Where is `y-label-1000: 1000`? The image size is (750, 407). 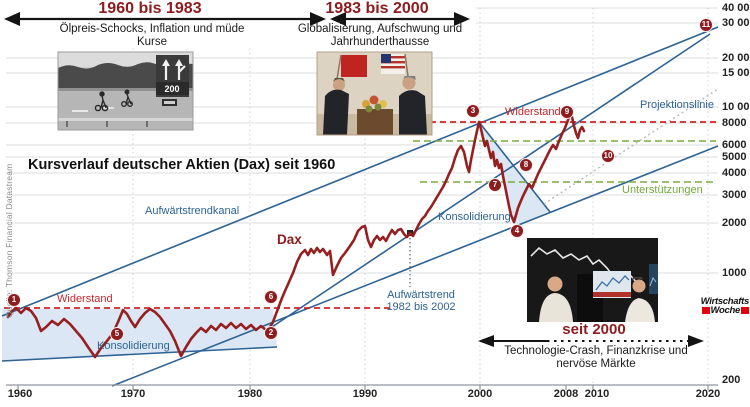 y-label-1000: 1000 is located at coordinates (734, 273).